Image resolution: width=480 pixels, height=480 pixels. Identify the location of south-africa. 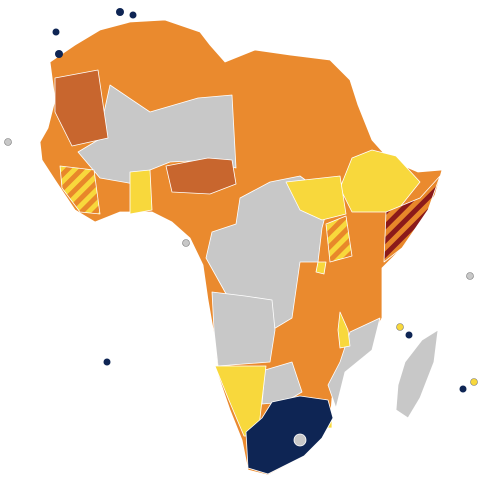
(289, 435).